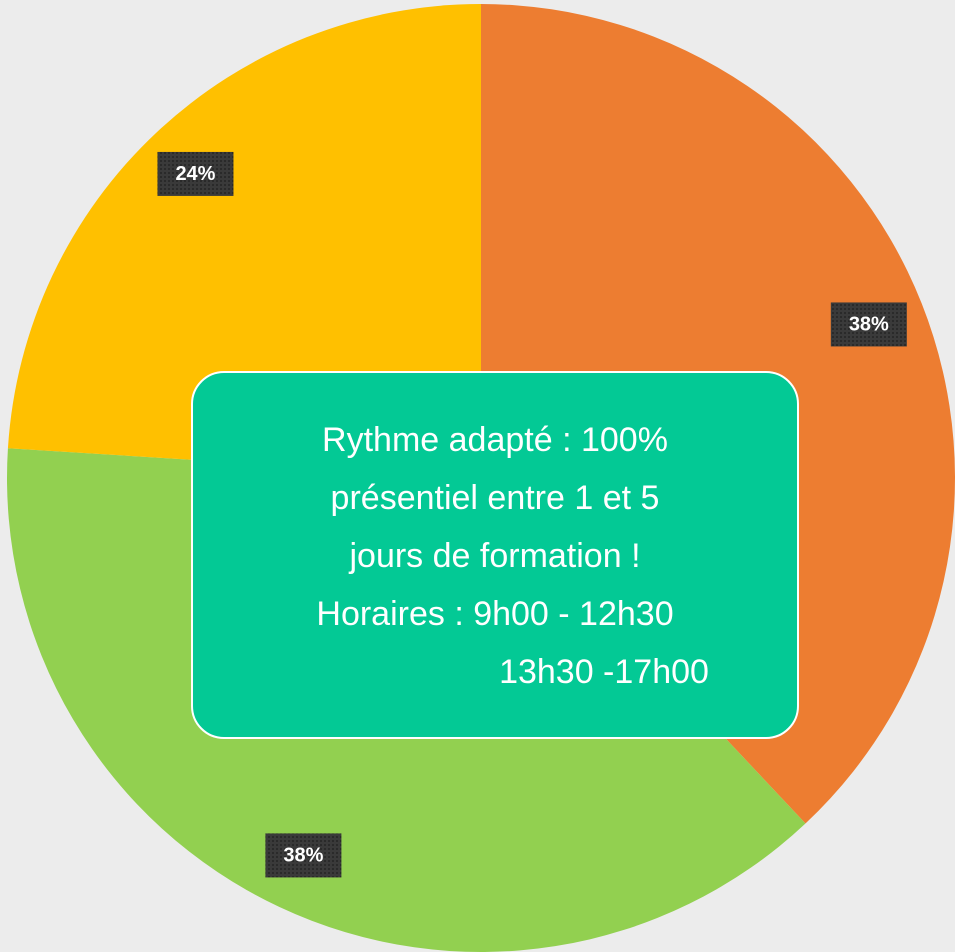 Image resolution: width=955 pixels, height=952 pixels. I want to click on annotation-line: présentiel entre 1 et 5, so click(495, 498).